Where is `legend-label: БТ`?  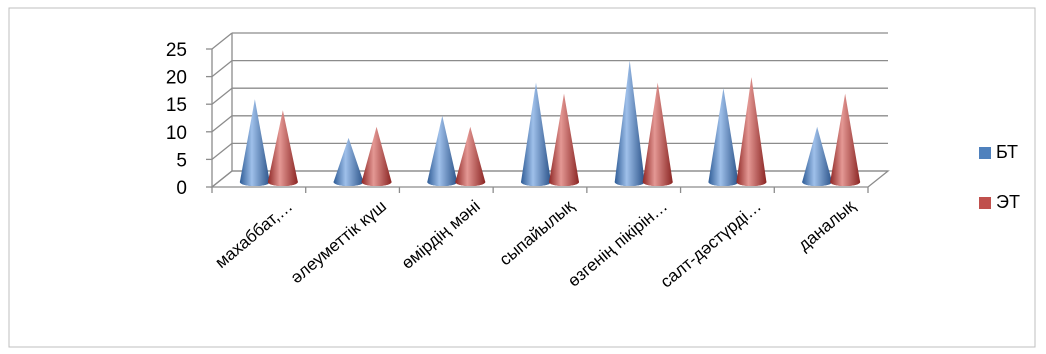 legend-label: БТ is located at coordinates (1007, 152).